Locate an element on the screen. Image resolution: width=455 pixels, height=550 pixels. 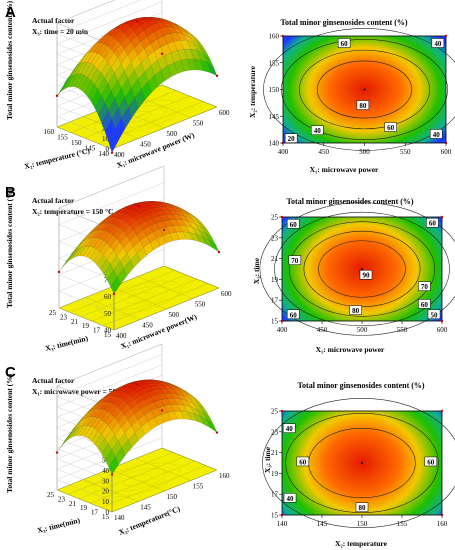
x-tick-label: 155 is located at coordinates (402, 524).